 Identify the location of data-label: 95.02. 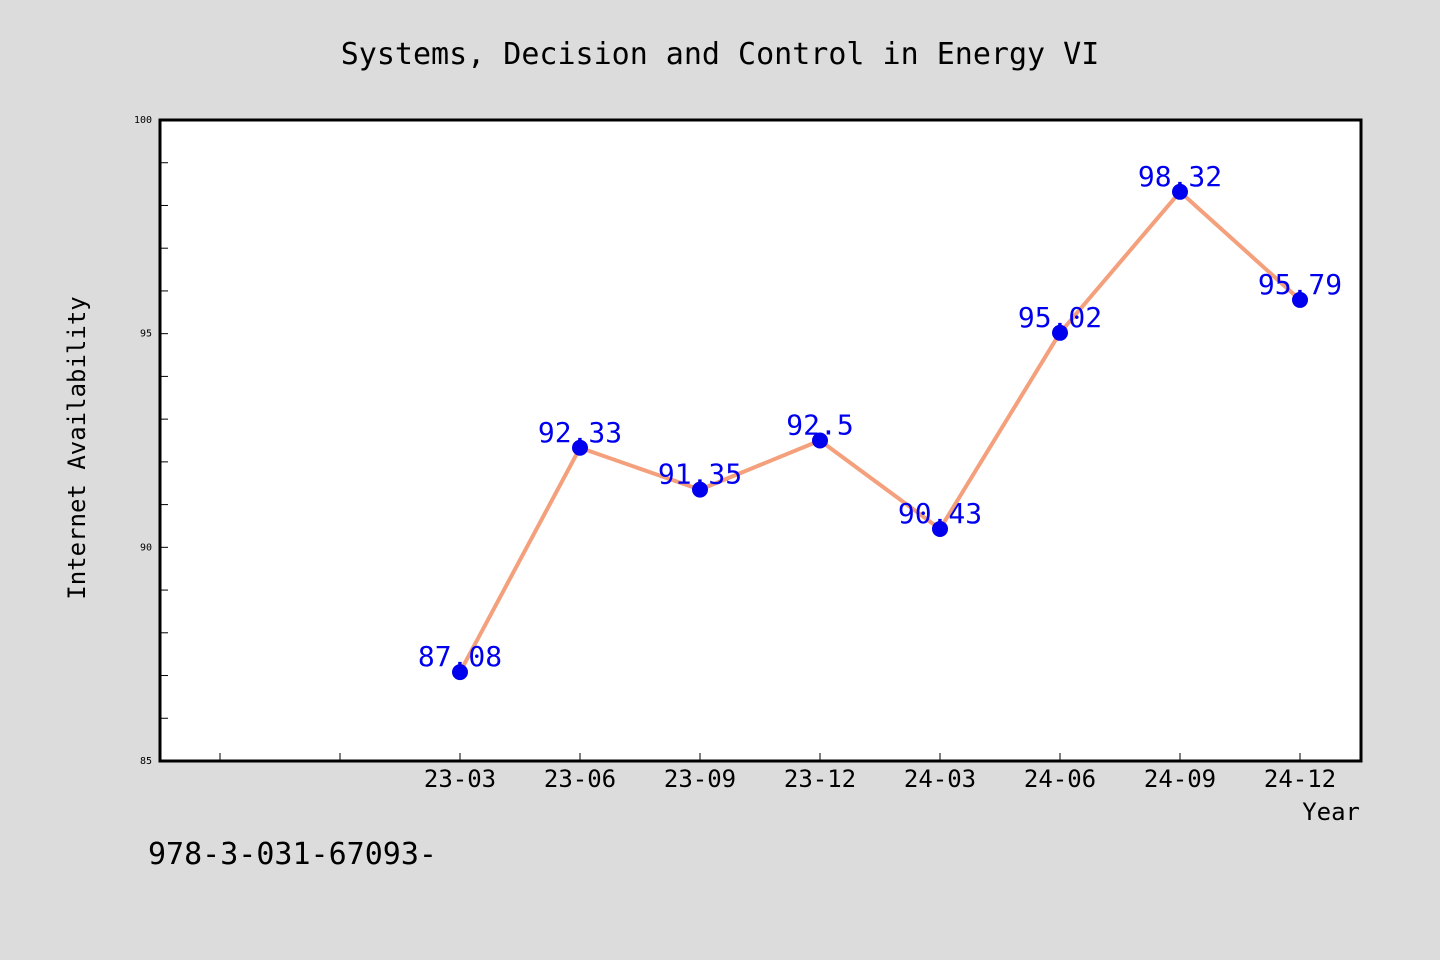
(1060, 317).